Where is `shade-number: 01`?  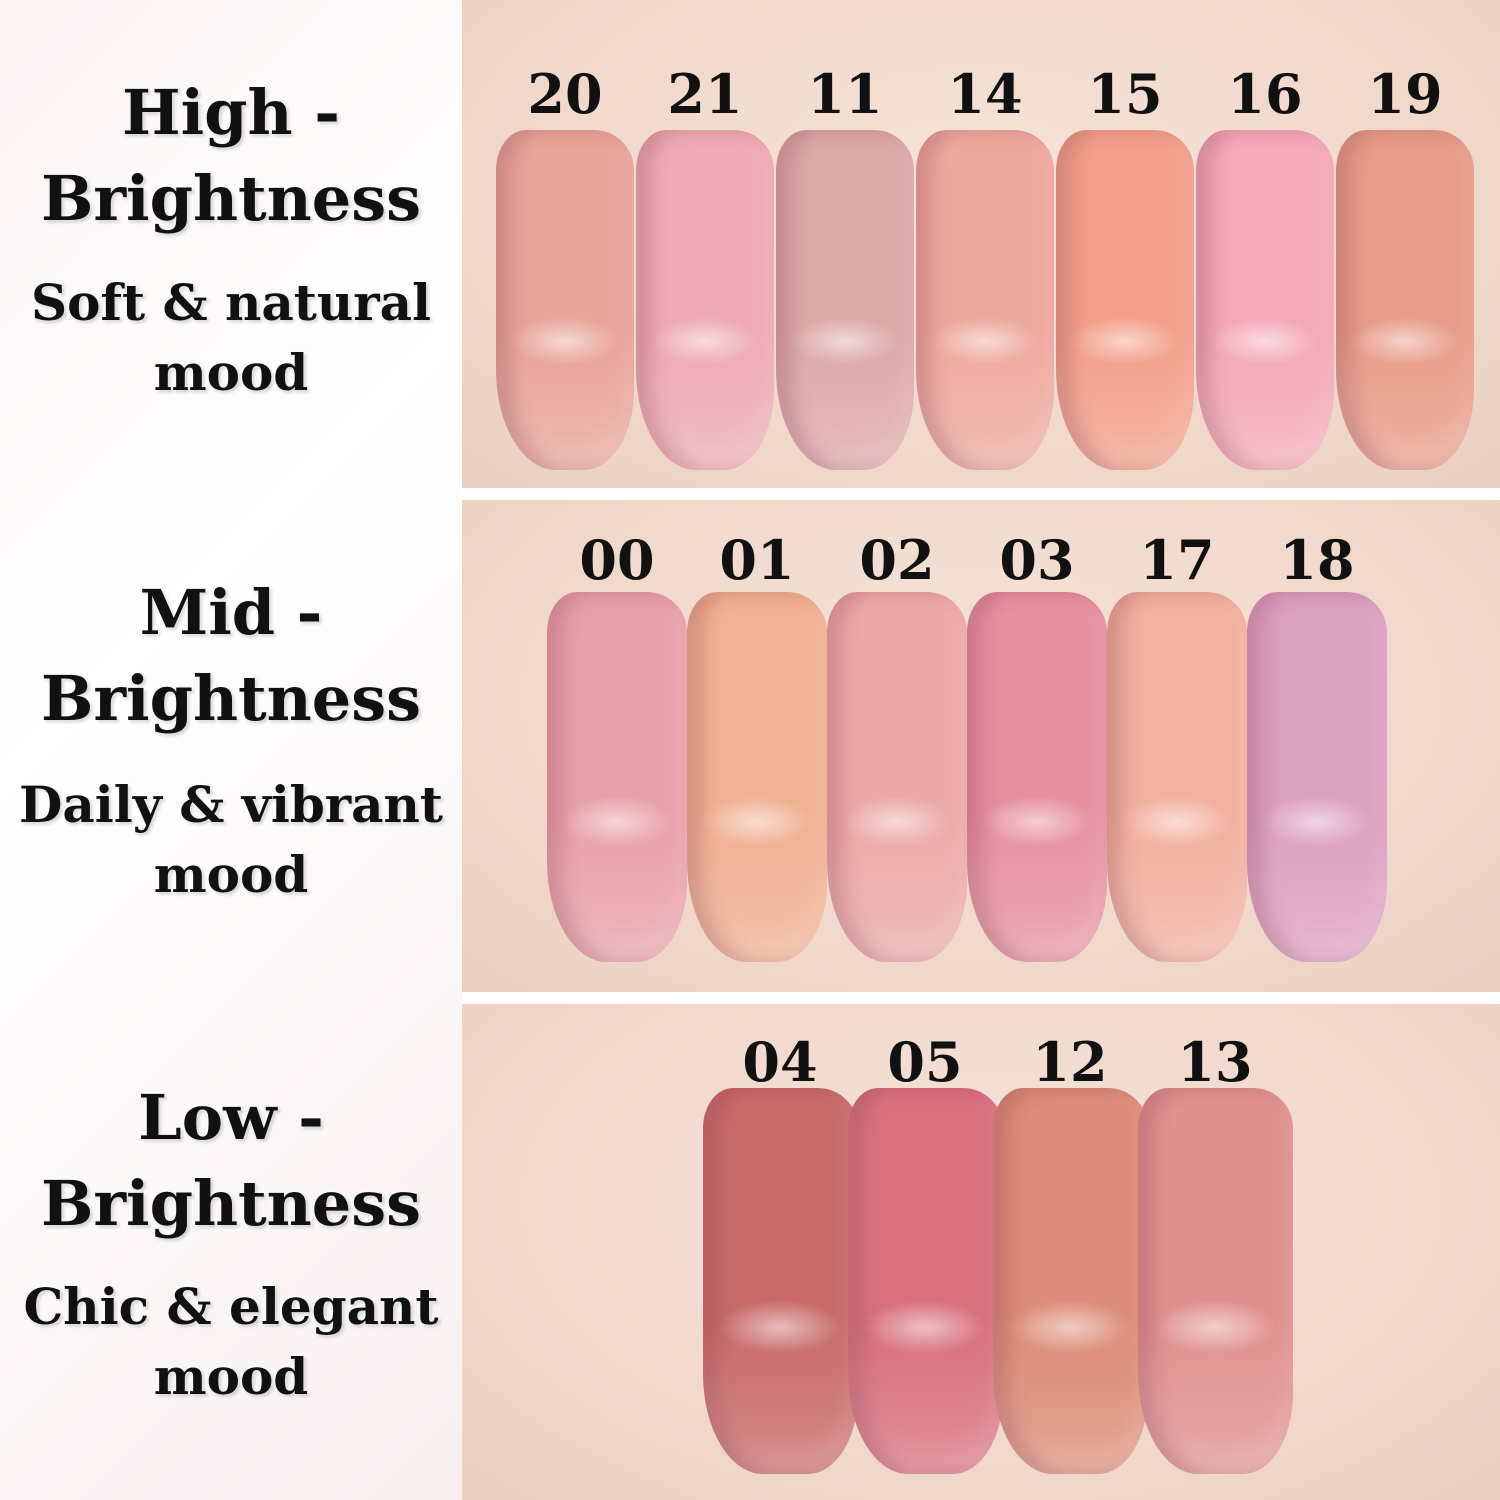 shade-number: 01 is located at coordinates (757, 560).